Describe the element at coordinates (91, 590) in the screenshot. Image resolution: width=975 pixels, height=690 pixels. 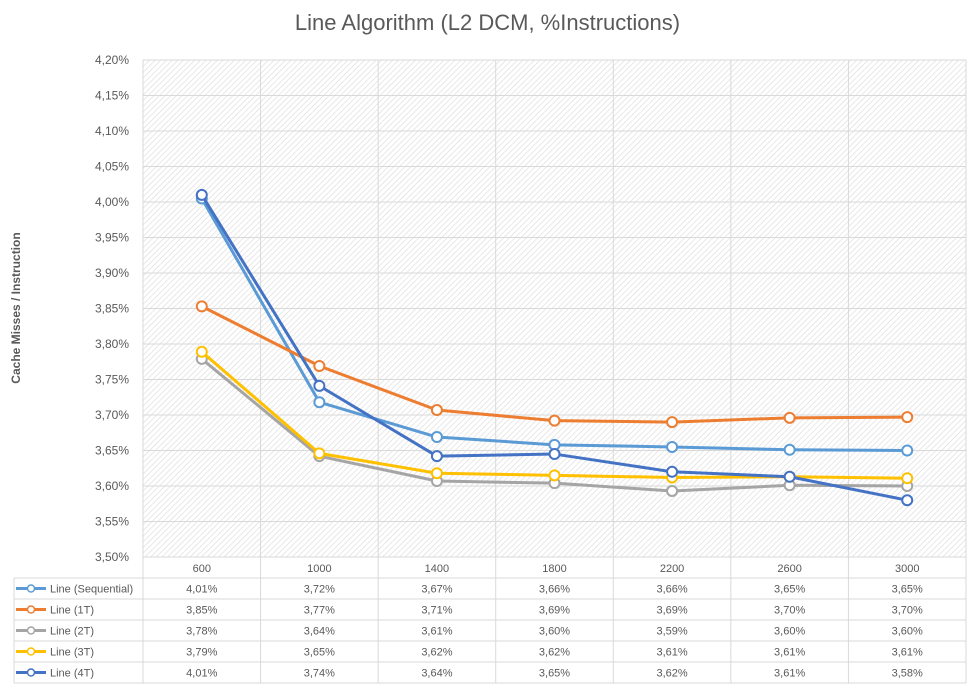
I see `legend-entry: Line (Sequential)` at that location.